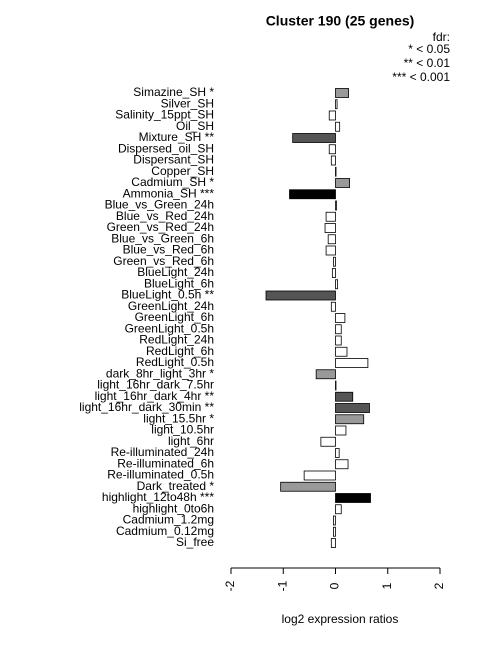 The image size is (480, 645). Describe the element at coordinates (340, 619) in the screenshot. I see `x-axis-label: log2 expression ratios` at that location.